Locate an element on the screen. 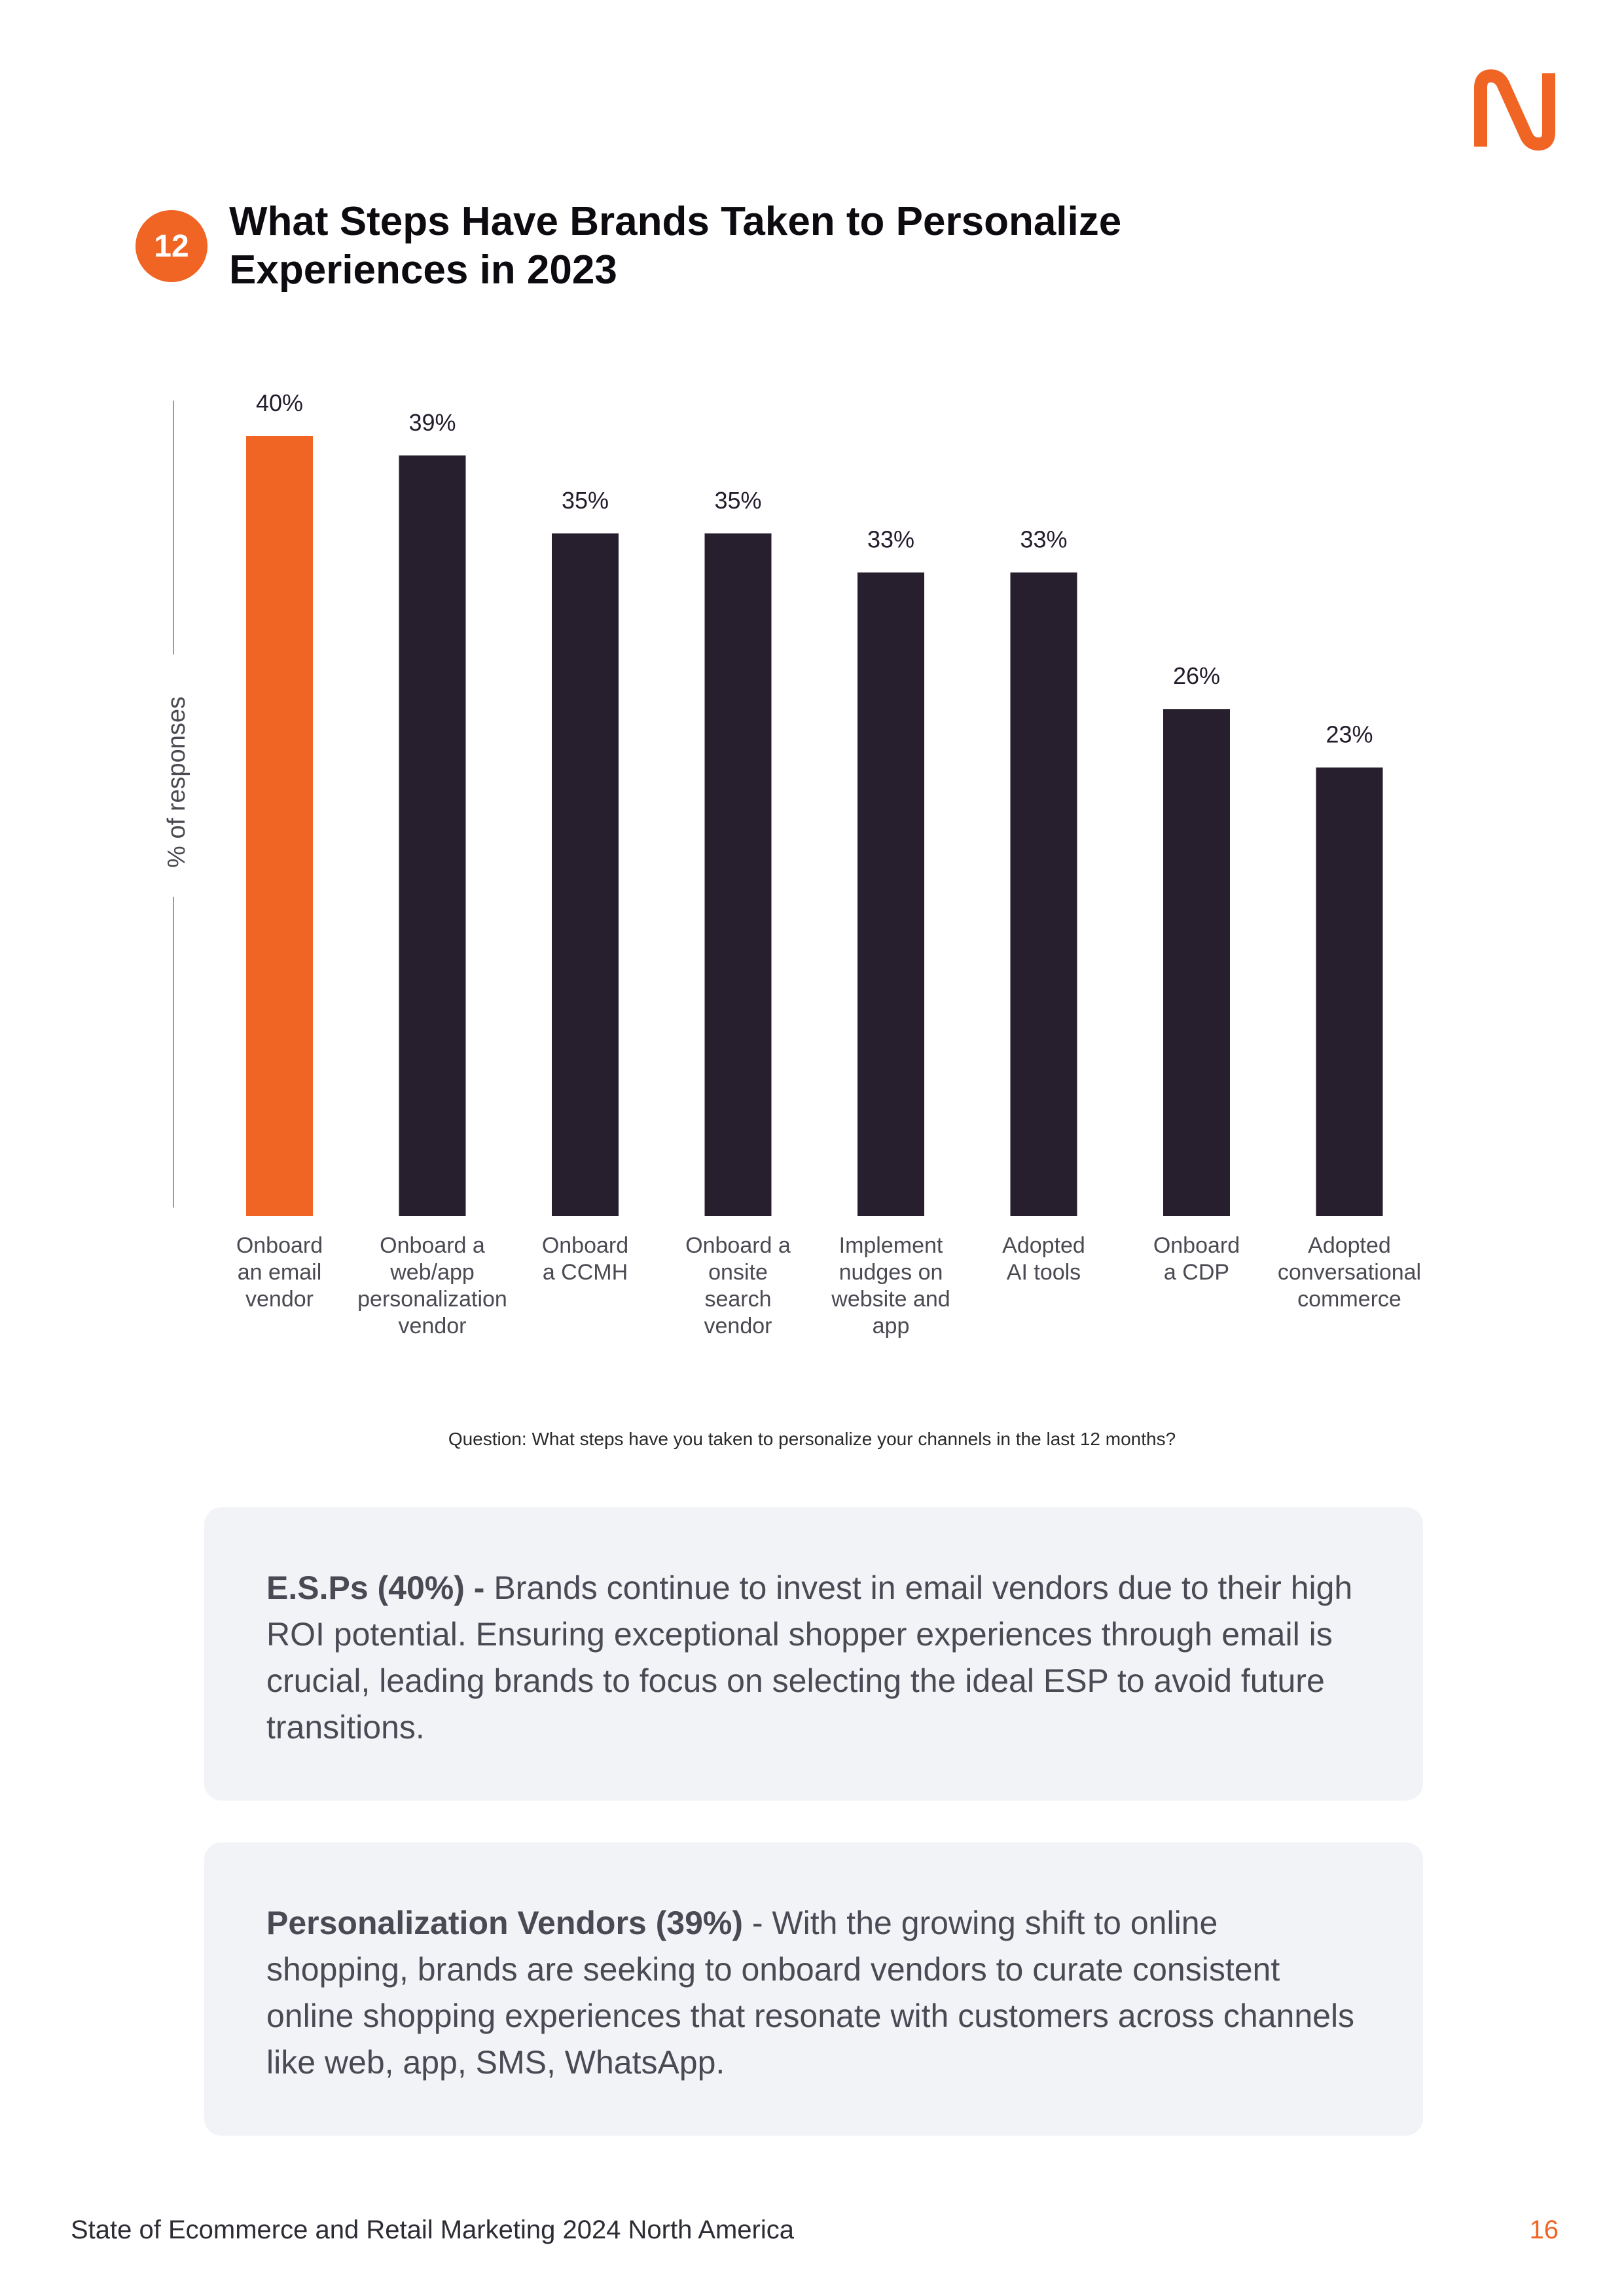  bar-value-label: 39% is located at coordinates (432, 422).